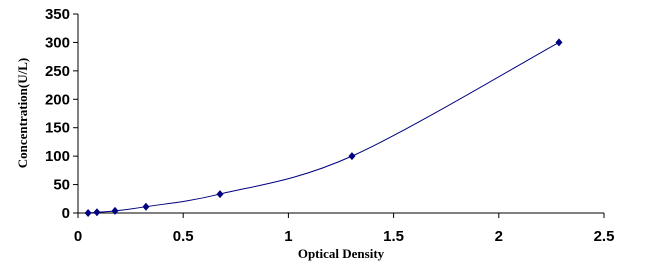  I want to click on x-tick-label: 1, so click(288, 236).